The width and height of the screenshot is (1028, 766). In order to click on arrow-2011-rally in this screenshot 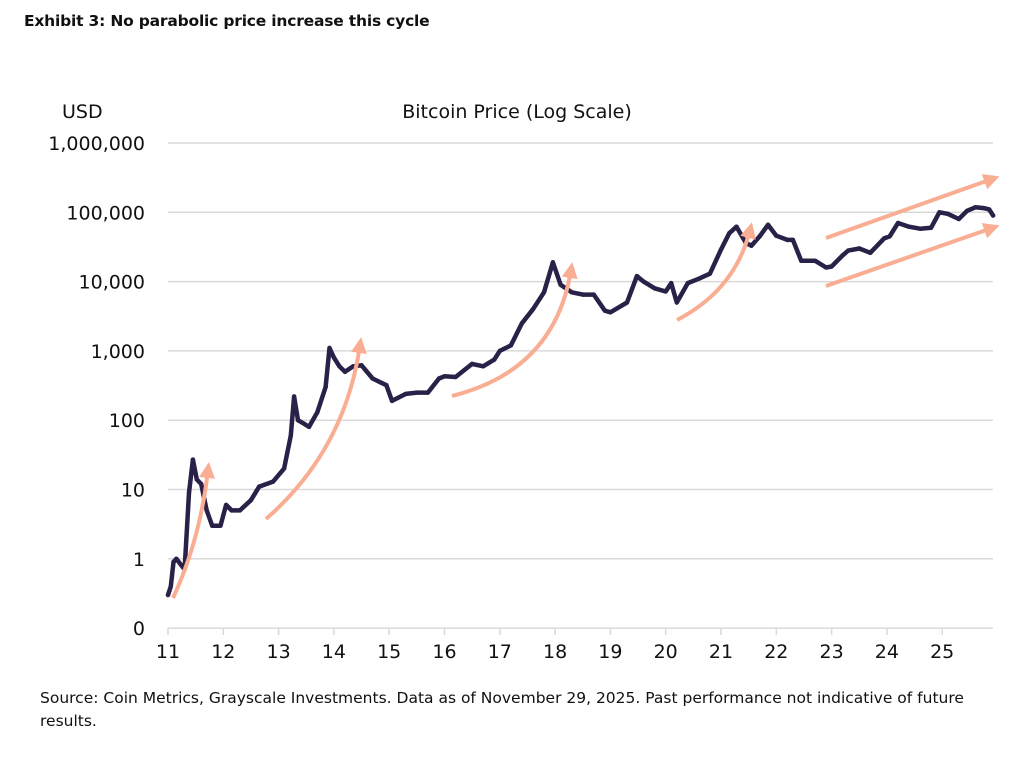, I will do `click(193, 530)`.